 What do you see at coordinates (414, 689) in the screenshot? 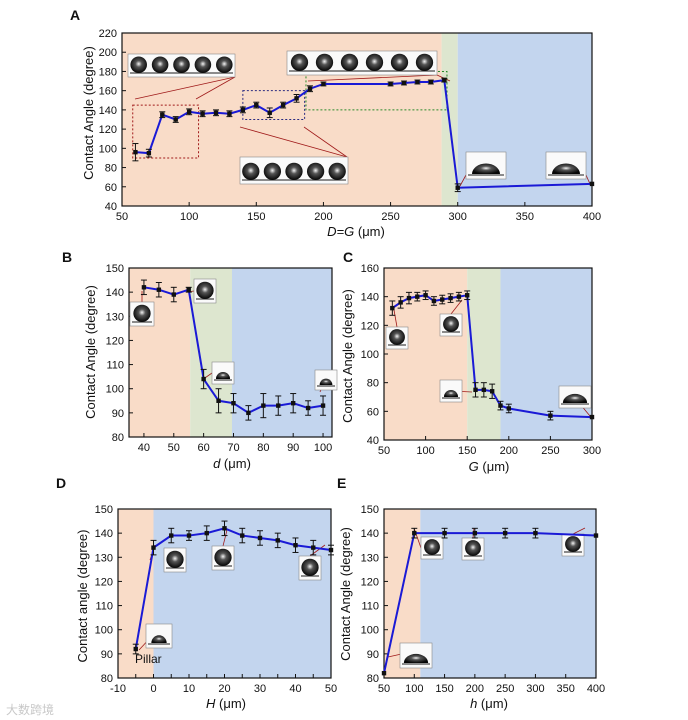
I see `xtick-label-E-1: 100` at bounding box center [414, 689].